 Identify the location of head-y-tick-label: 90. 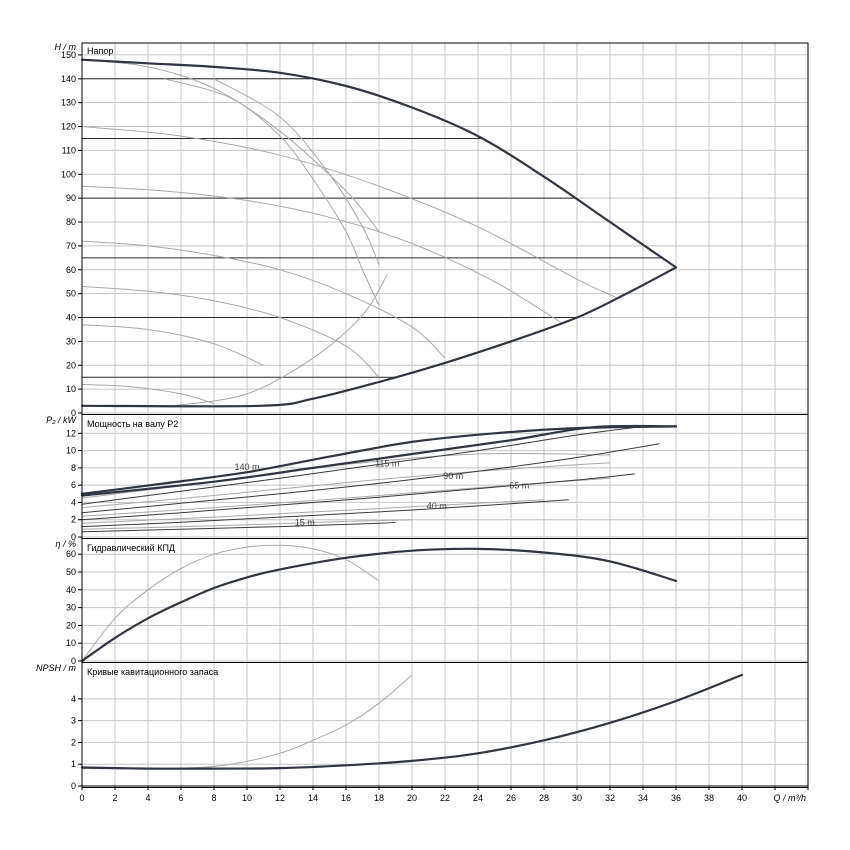
(71, 198).